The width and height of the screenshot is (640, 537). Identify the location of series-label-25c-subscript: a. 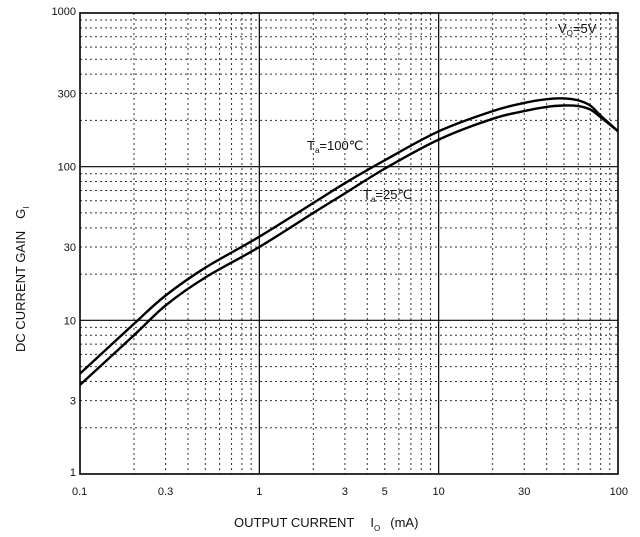
(373, 199).